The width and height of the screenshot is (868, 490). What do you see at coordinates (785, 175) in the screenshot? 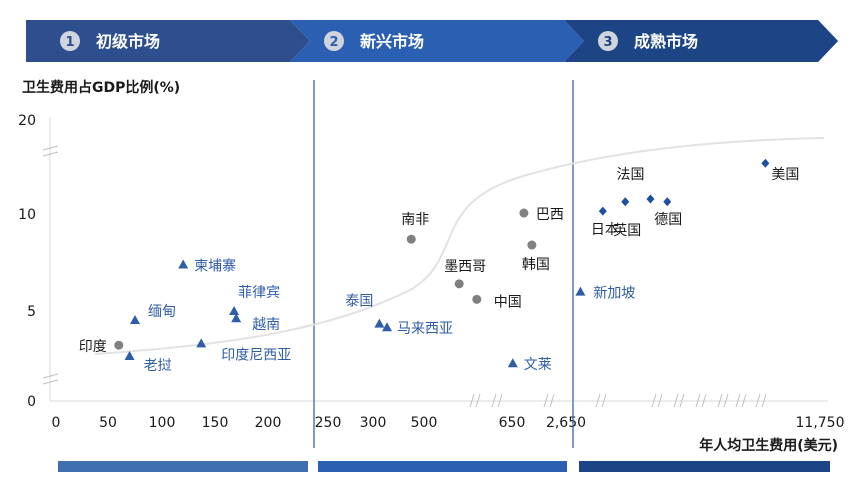
I see `data-label: 美国` at bounding box center [785, 175].